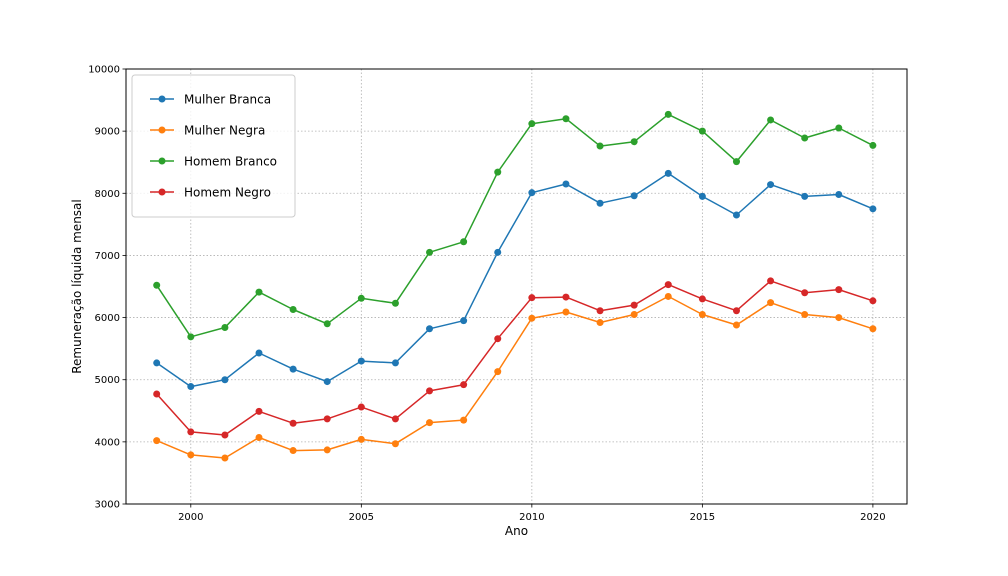 This screenshot has width=1008, height=576. What do you see at coordinates (162, 130) in the screenshot?
I see `legend-marker-mulher-negra` at bounding box center [162, 130].